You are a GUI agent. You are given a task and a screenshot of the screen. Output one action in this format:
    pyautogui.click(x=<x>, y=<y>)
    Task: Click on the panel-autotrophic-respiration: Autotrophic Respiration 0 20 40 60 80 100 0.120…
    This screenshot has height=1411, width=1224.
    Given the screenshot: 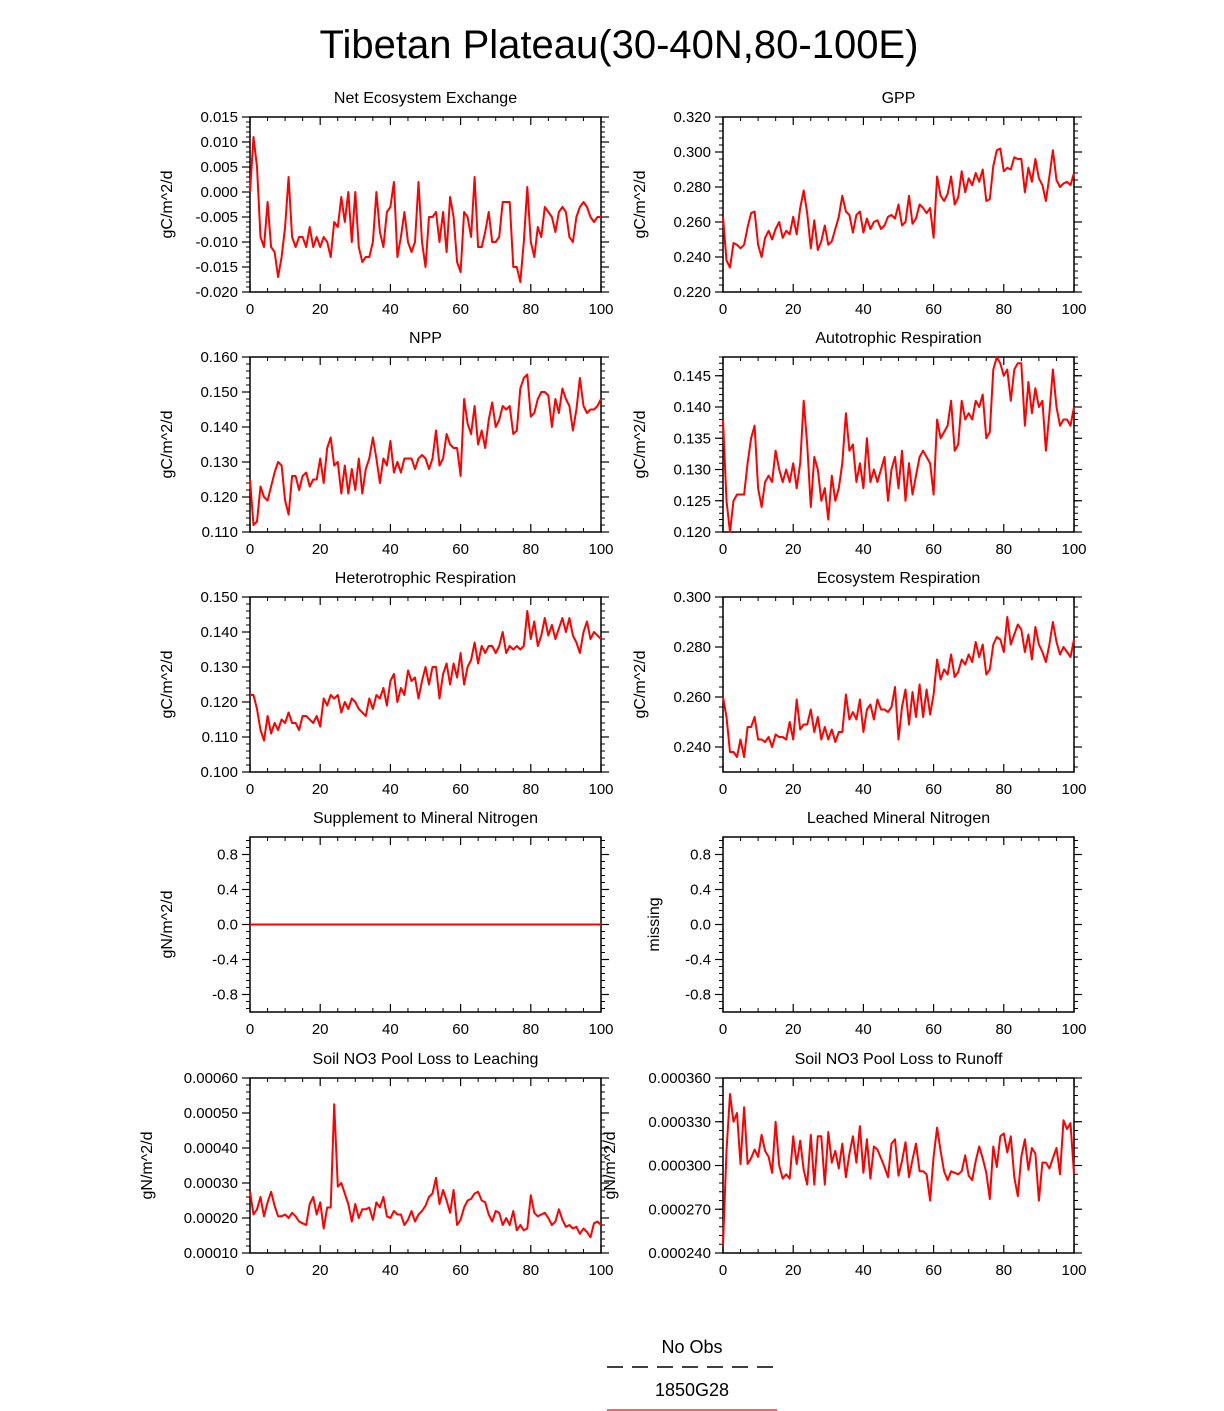 What is the action you would take?
    pyautogui.click(x=859, y=444)
    